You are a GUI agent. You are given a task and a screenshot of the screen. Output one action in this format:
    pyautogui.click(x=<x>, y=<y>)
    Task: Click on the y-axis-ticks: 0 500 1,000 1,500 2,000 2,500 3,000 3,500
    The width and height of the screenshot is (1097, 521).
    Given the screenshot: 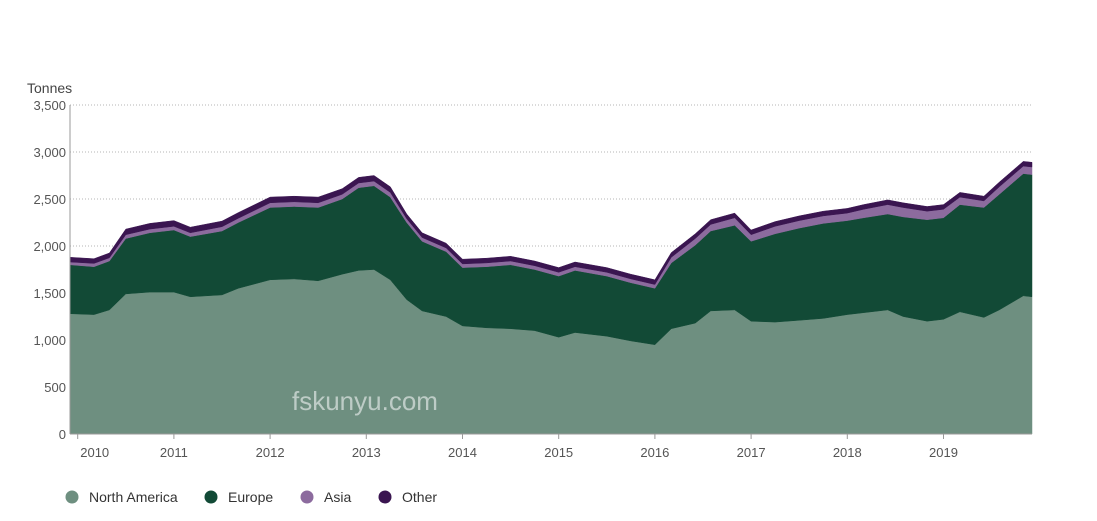 What is the action you would take?
    pyautogui.click(x=49, y=270)
    